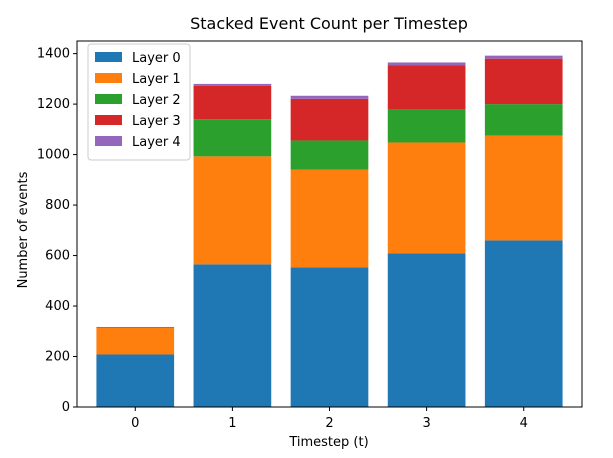 This screenshot has height=458, width=613. Describe the element at coordinates (233, 85) in the screenshot. I see `bar-t1-layer4` at that location.